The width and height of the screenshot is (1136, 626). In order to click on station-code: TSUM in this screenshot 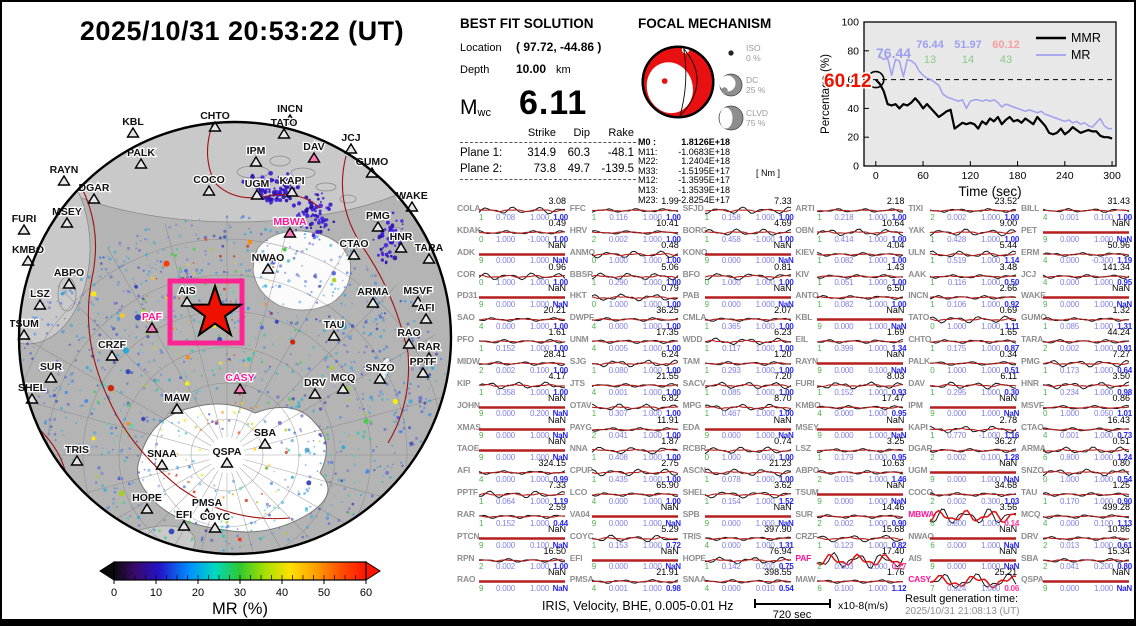, I will do `click(807, 492)`.